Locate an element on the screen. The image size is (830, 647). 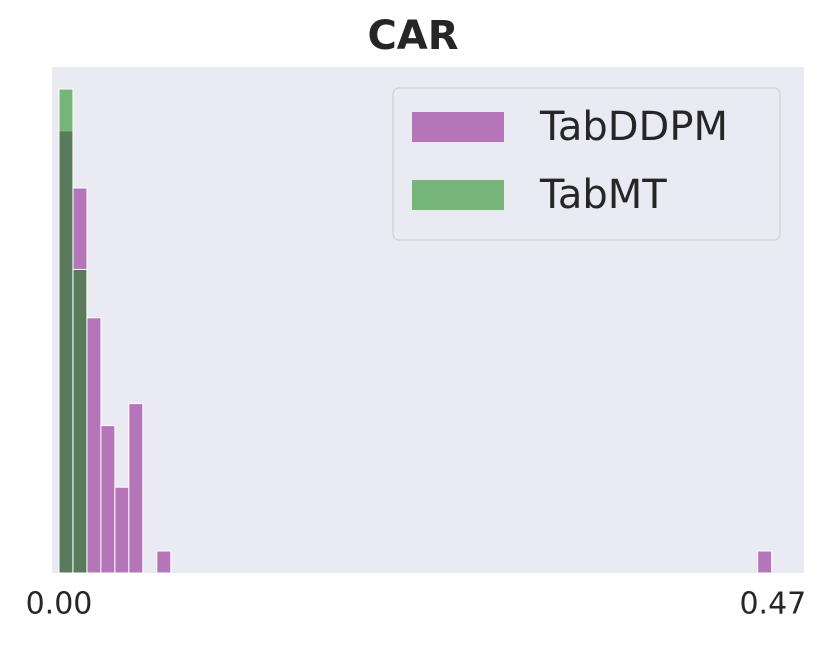
chart-title: CAR is located at coordinates (412, 36).